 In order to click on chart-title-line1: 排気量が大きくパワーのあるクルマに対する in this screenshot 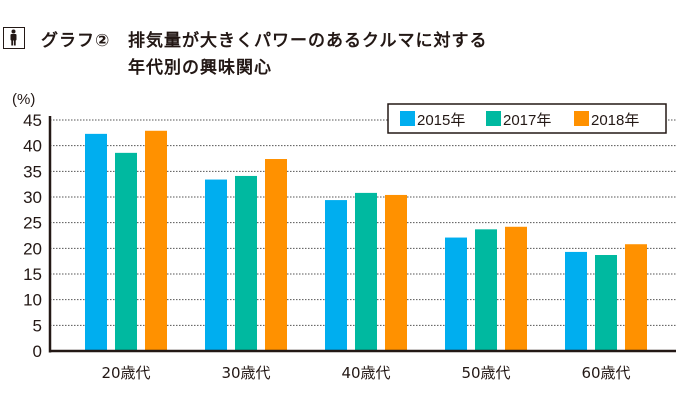, I will do `click(308, 41)`.